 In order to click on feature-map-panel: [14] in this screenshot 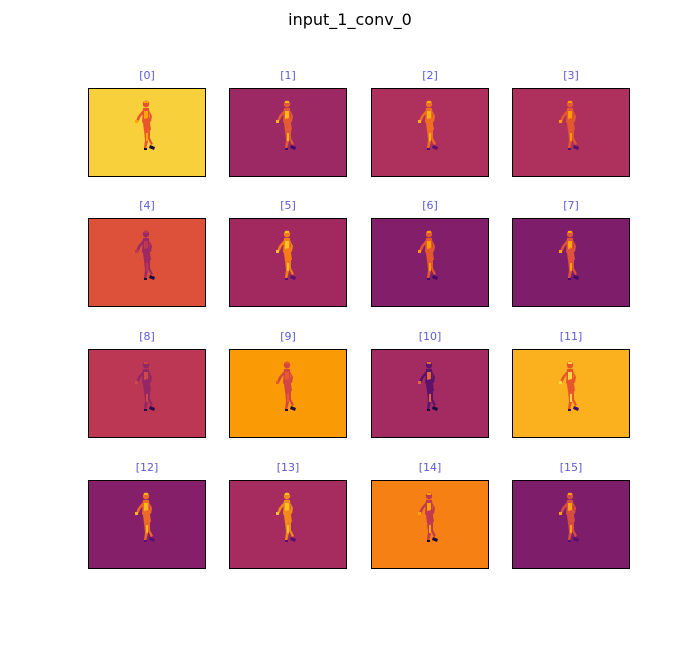, I will do `click(430, 515)`.